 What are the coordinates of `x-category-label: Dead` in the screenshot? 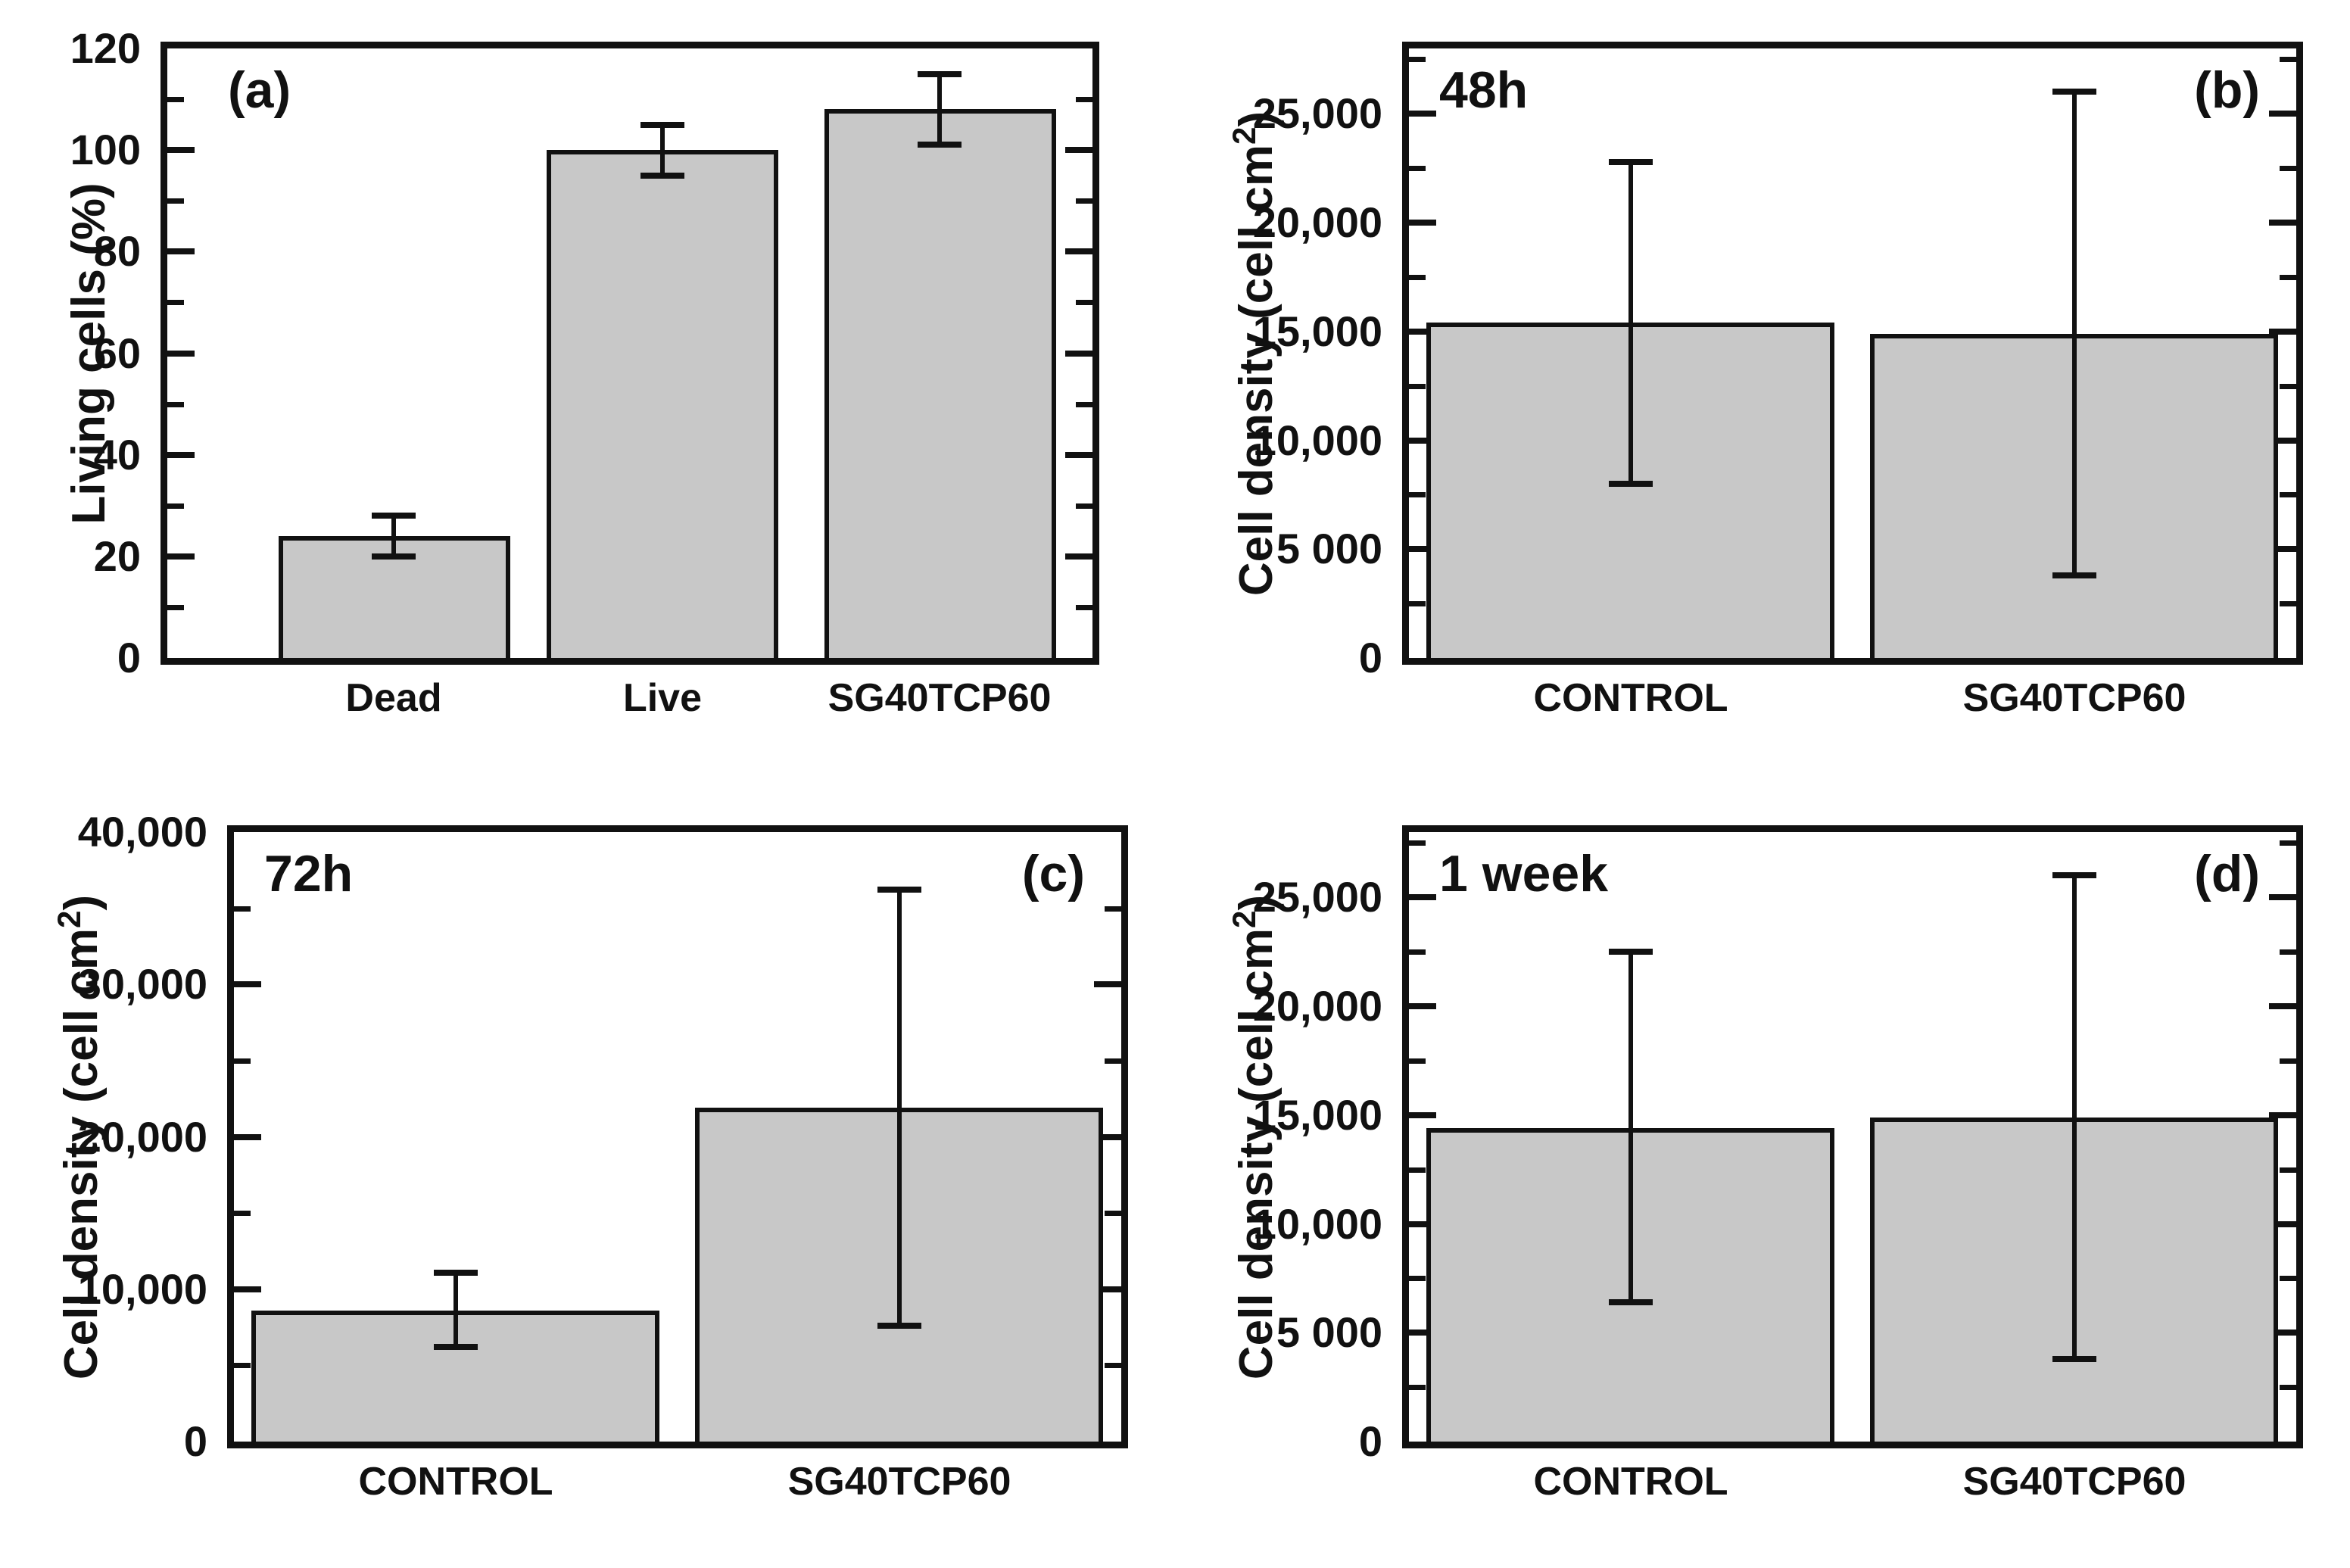 It's located at (393, 698).